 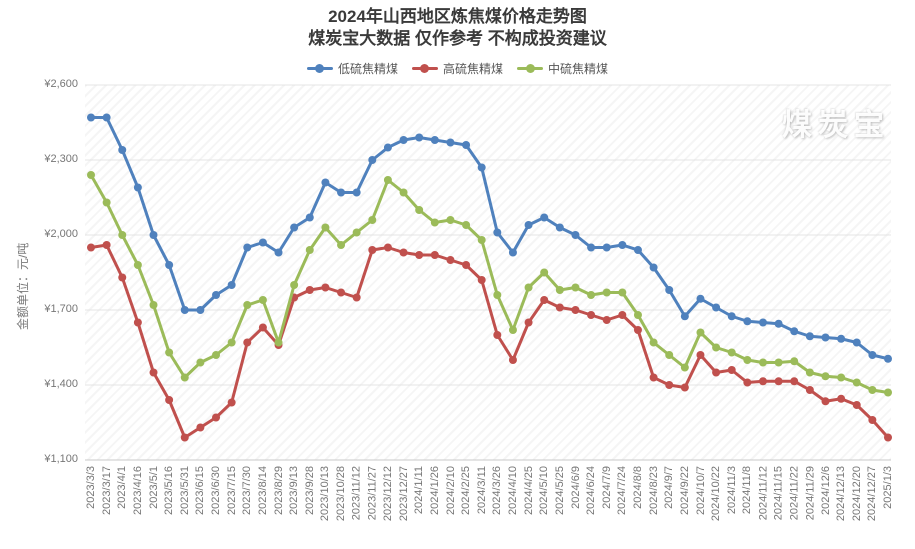 I want to click on x-axis-tick-label: 2023/10/13, so click(x=325, y=494).